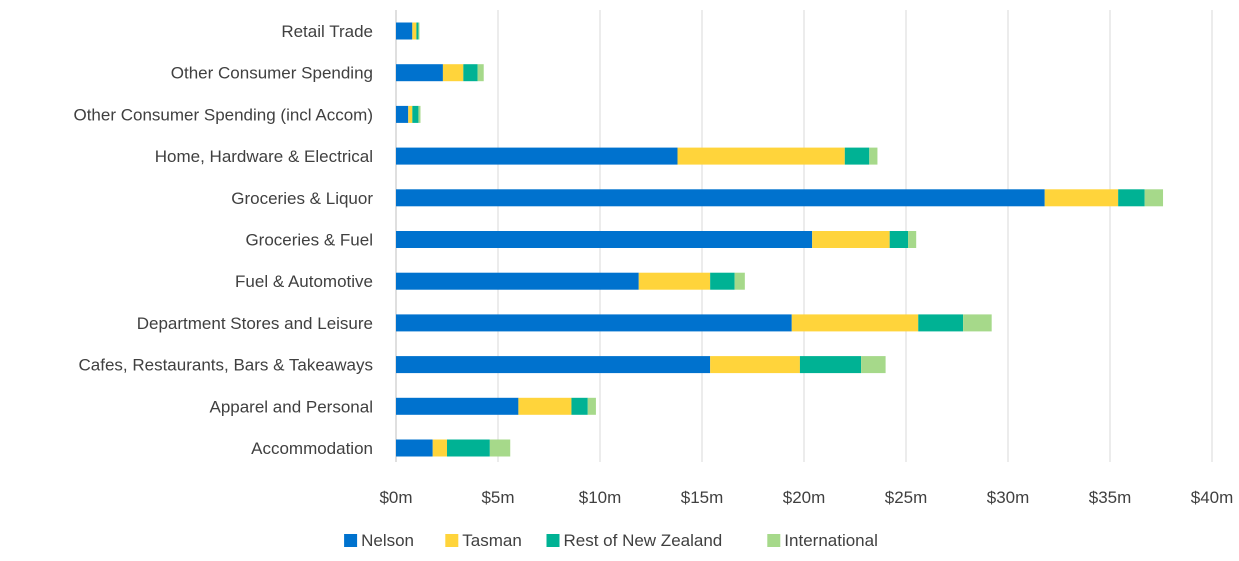  What do you see at coordinates (439, 448) in the screenshot?
I see `bar-tasman-accommodation` at bounding box center [439, 448].